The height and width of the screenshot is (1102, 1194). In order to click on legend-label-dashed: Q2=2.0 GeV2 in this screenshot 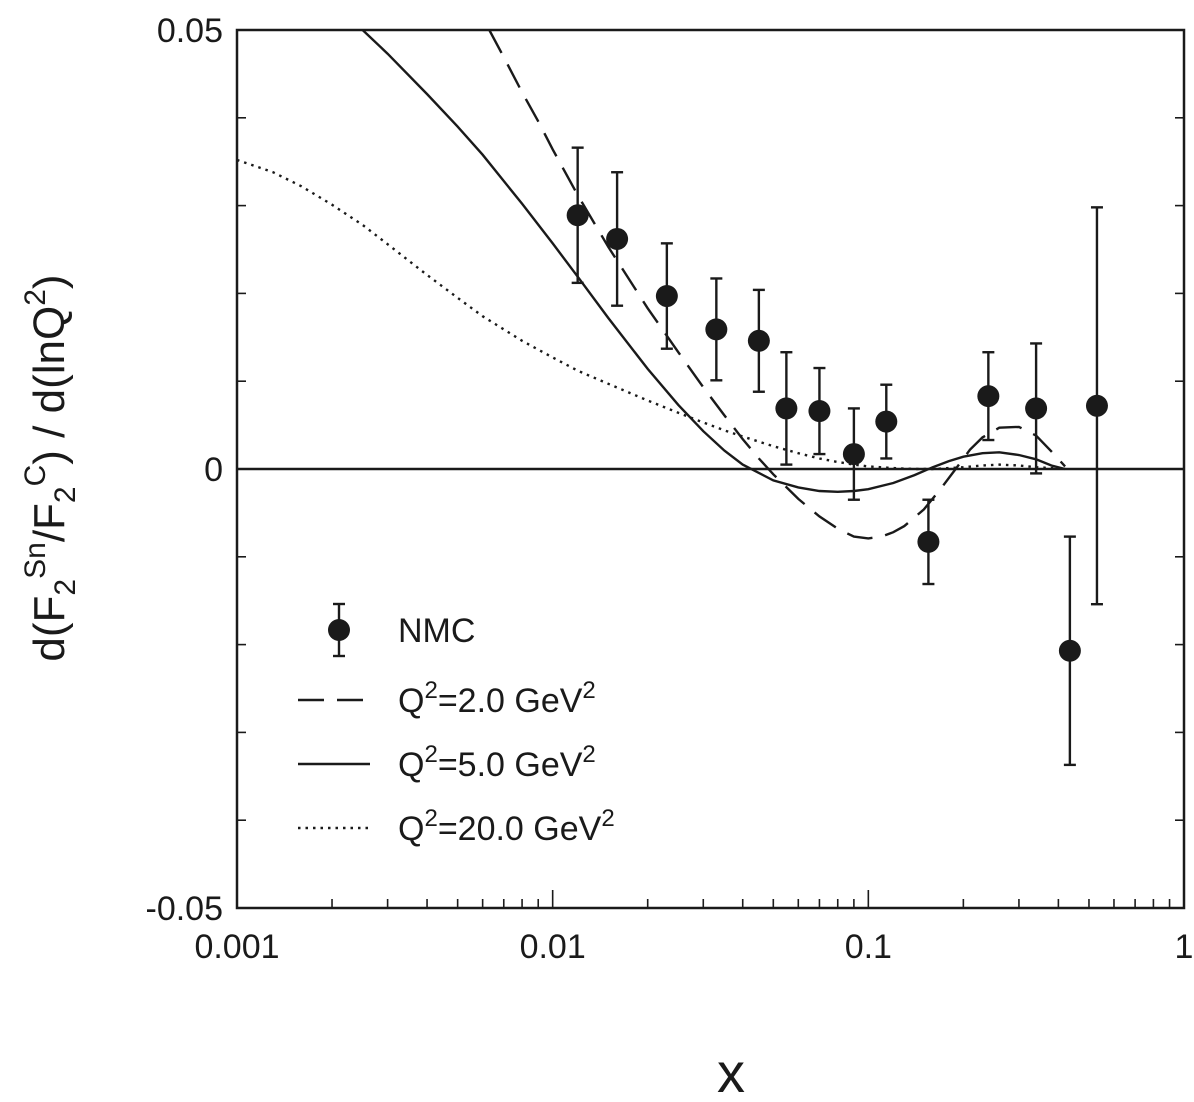, I will do `click(497, 698)`.